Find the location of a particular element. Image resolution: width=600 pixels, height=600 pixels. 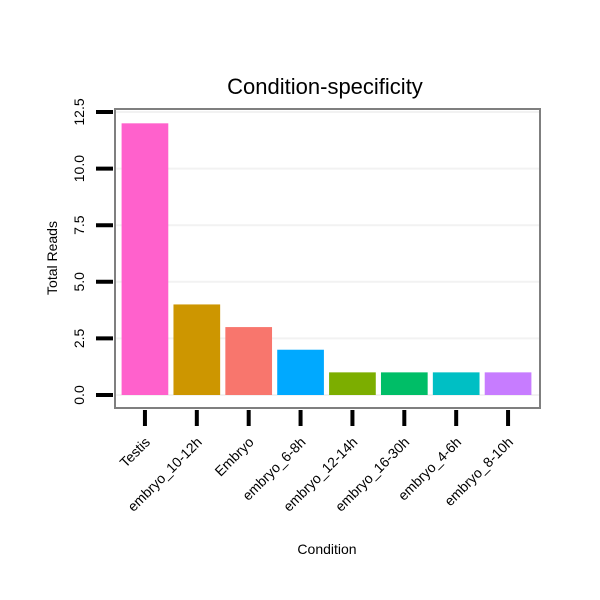

y-axis-ticks: 0.0 2.5 5.0 7.5 10.0 12.5 is located at coordinates (92, 251).